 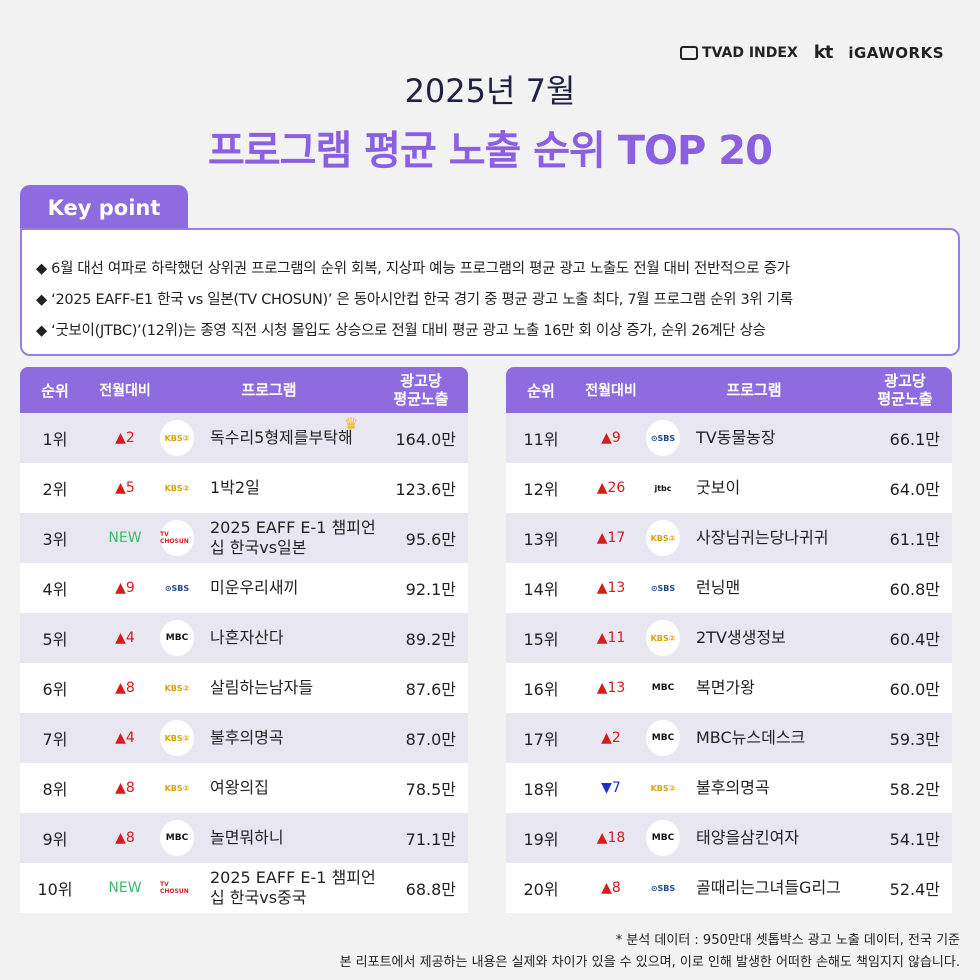 I want to click on change-cell: NEW, so click(x=125, y=888).